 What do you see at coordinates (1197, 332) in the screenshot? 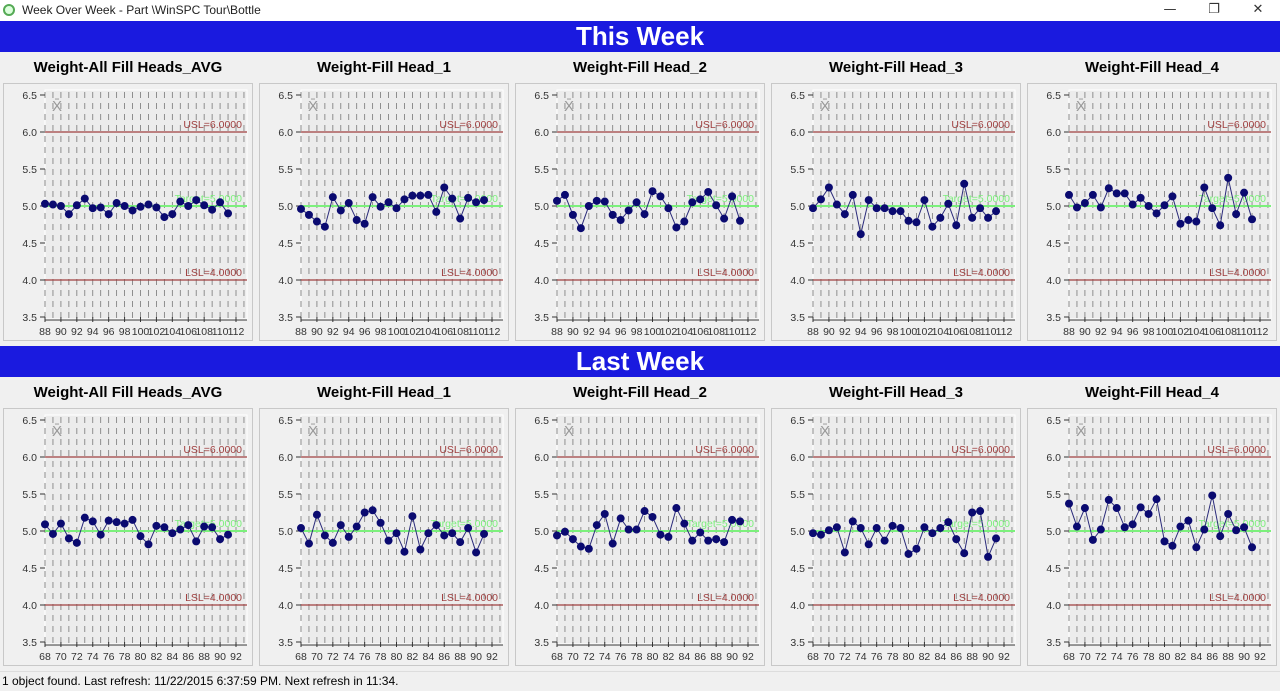
I see `x-tick-label: 104` at bounding box center [1197, 332].